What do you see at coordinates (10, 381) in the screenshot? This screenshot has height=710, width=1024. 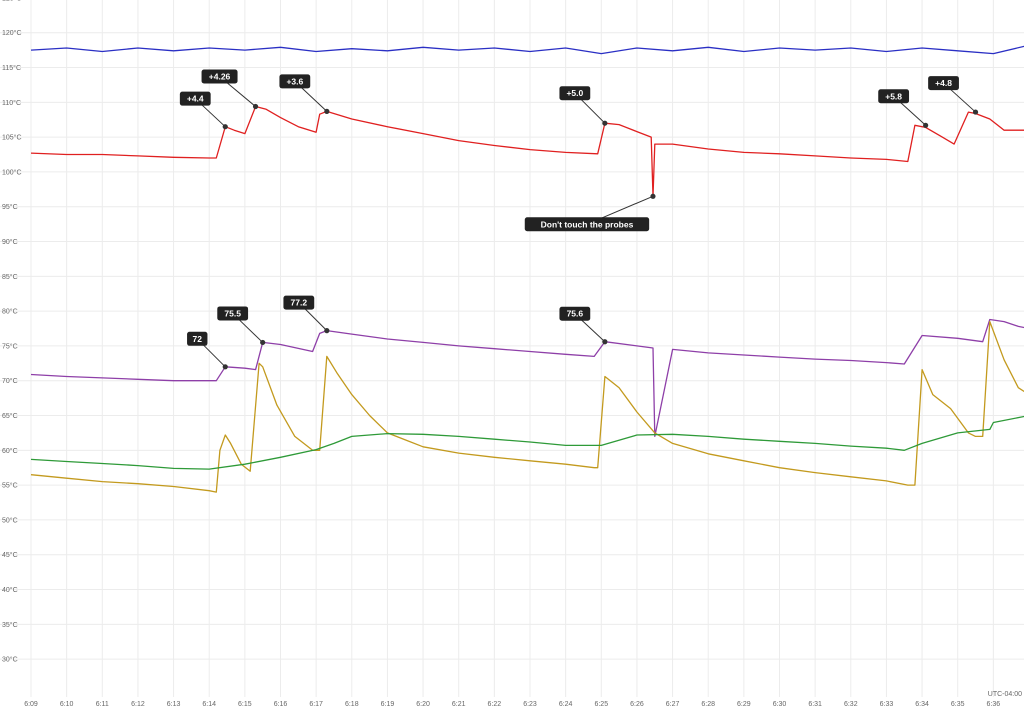 I see `y-tick-label: 70°C` at bounding box center [10, 381].